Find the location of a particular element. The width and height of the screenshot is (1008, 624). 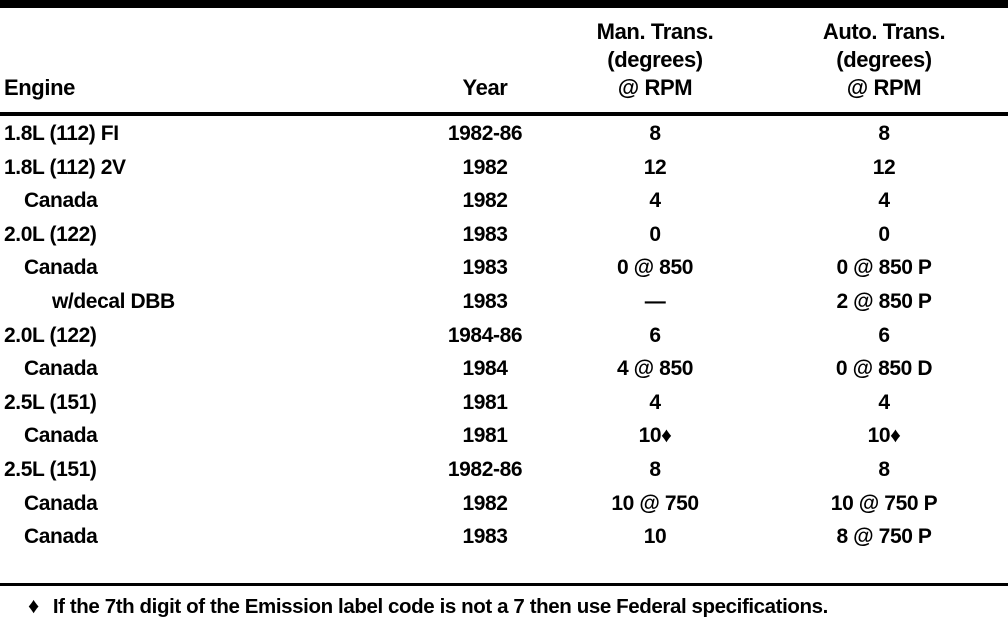

man-trans-cell: 10 is located at coordinates (655, 537).